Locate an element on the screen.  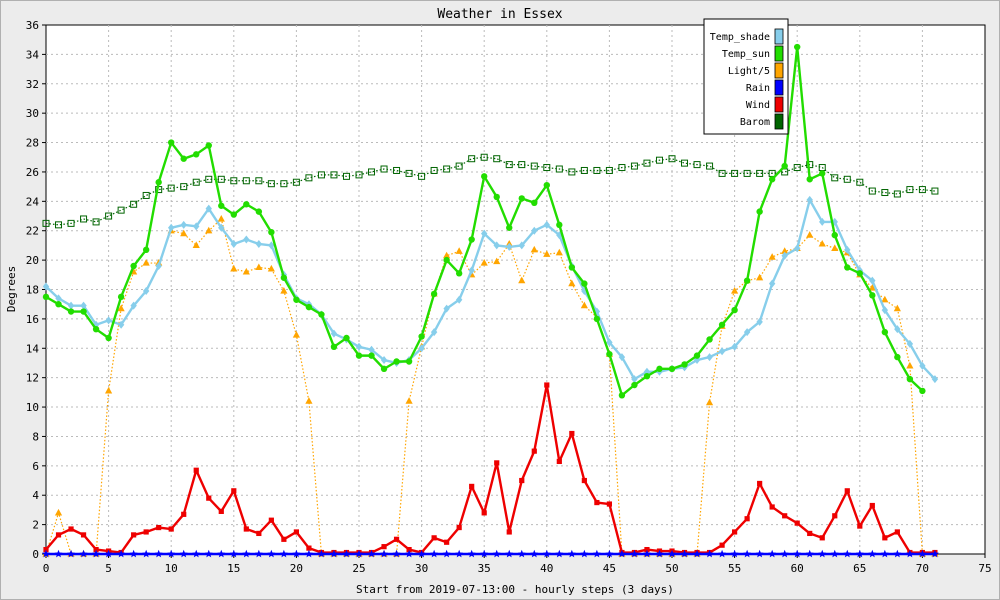
y-tick-label: 14 is located at coordinates (33, 348).